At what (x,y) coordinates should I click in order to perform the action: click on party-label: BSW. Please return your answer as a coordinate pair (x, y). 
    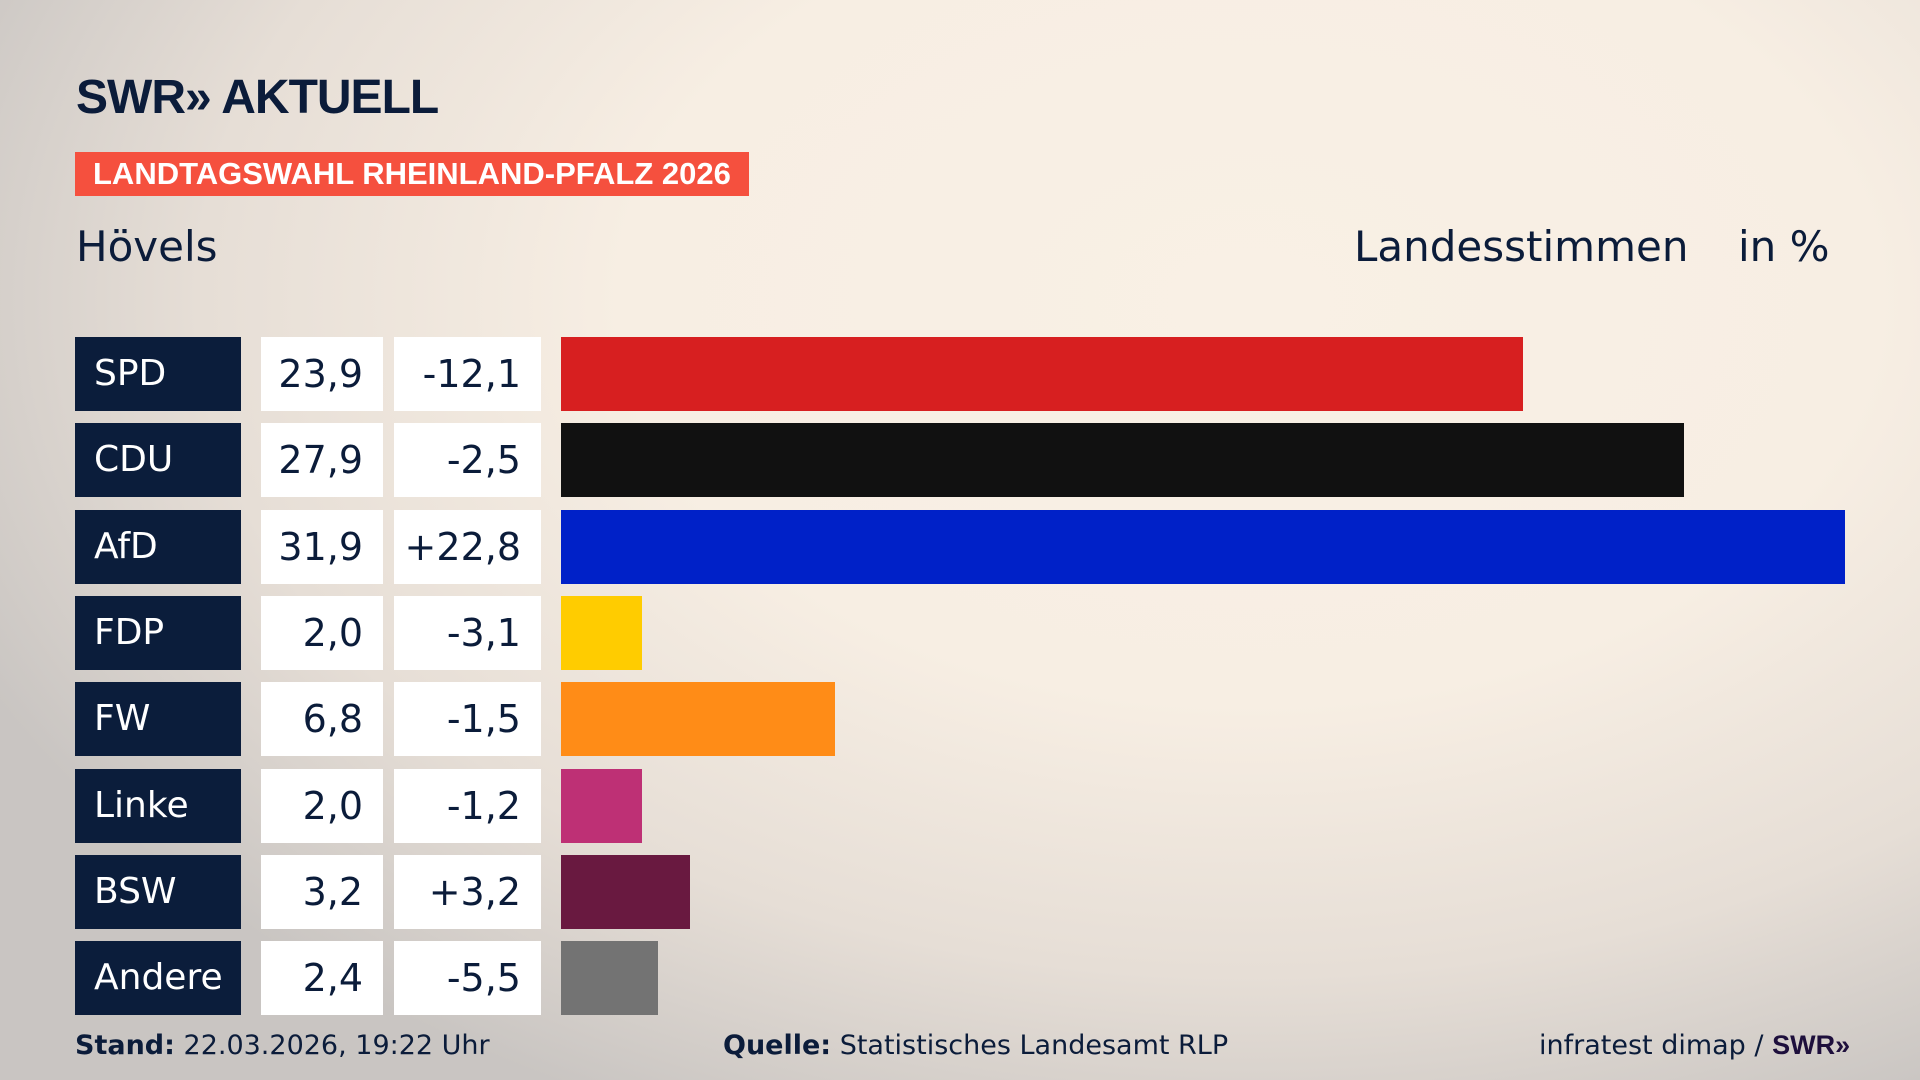
    Looking at the image, I should click on (158, 891).